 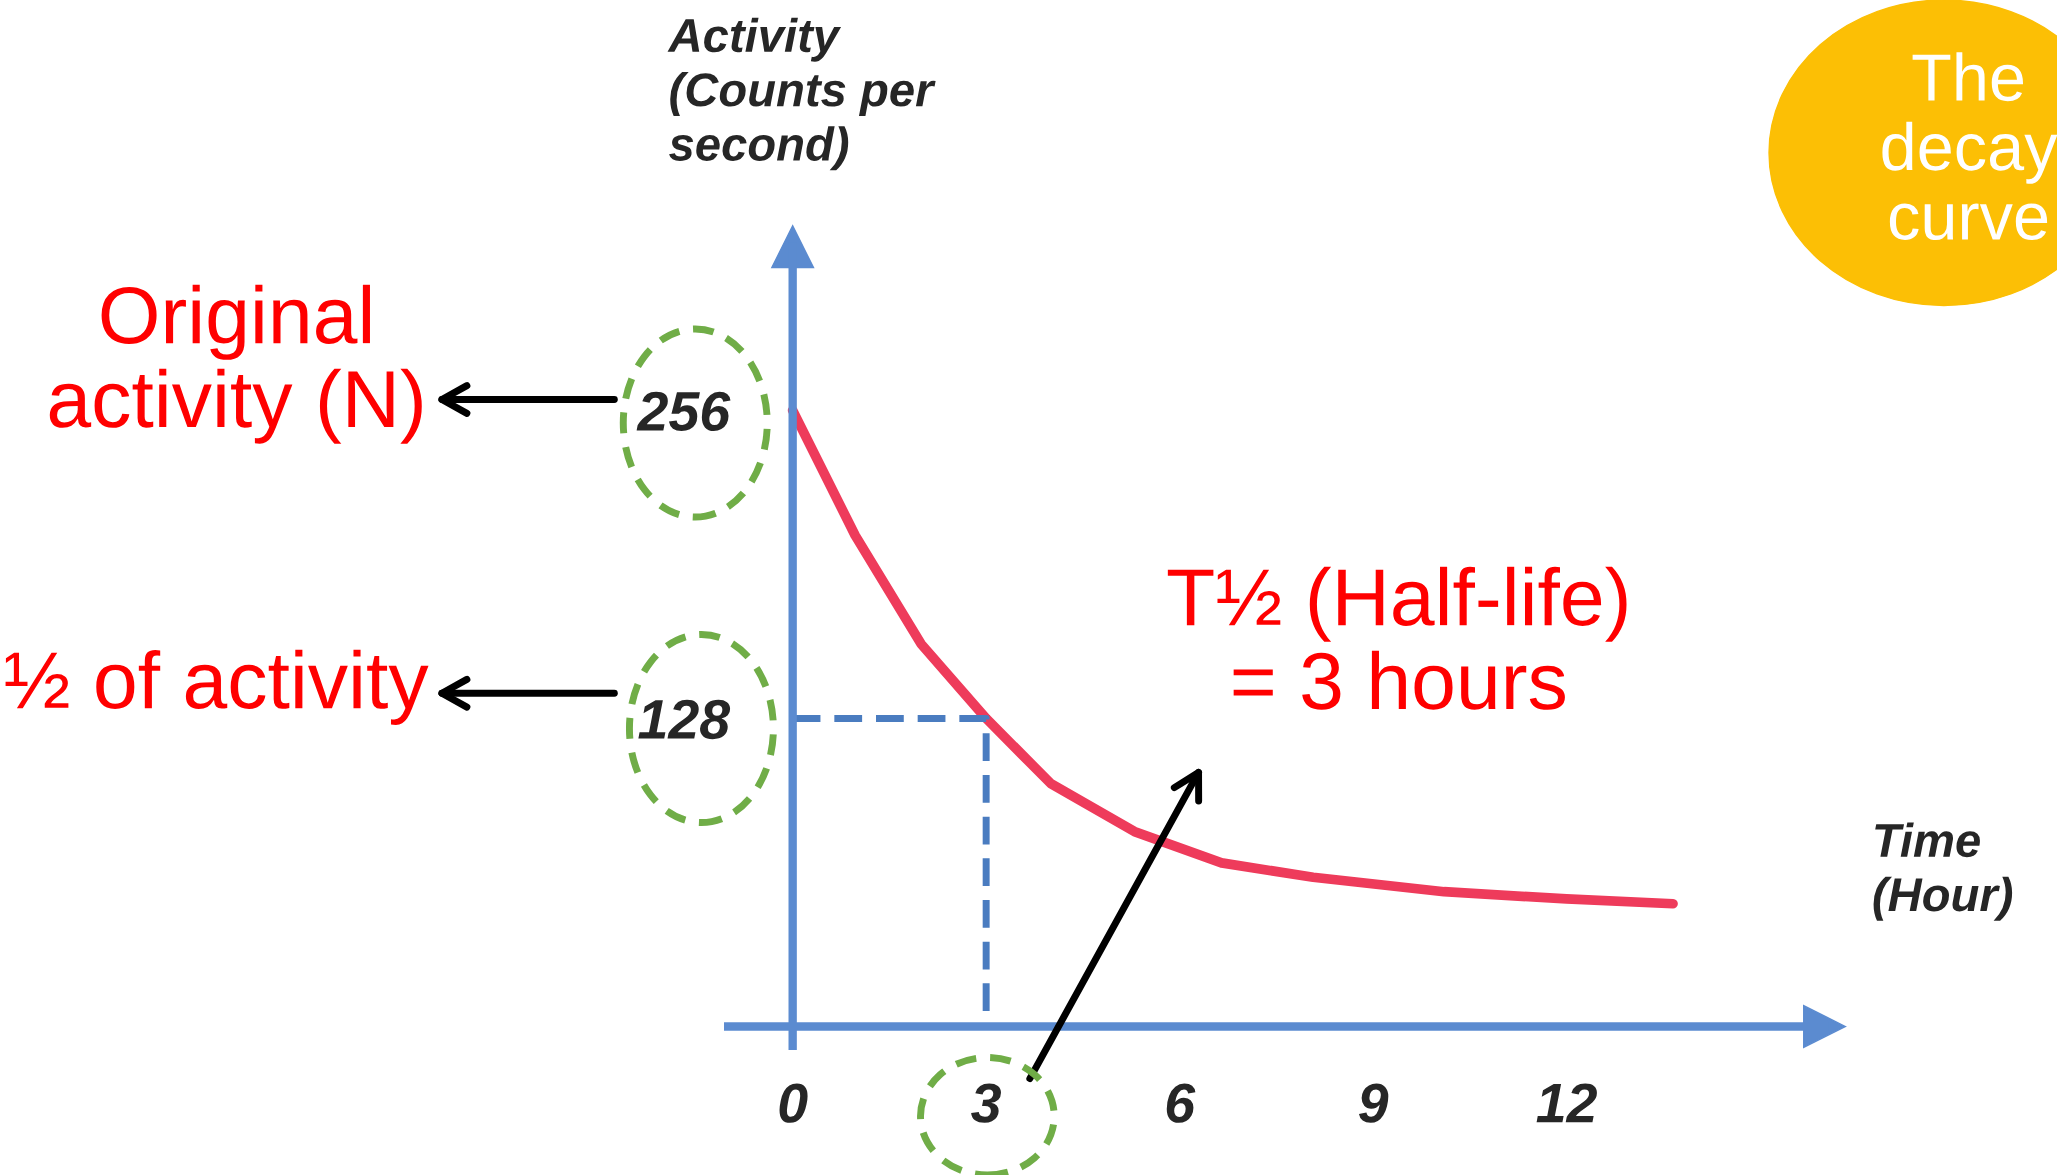 I want to click on x-tick-label: 9, so click(x=1373, y=1103).